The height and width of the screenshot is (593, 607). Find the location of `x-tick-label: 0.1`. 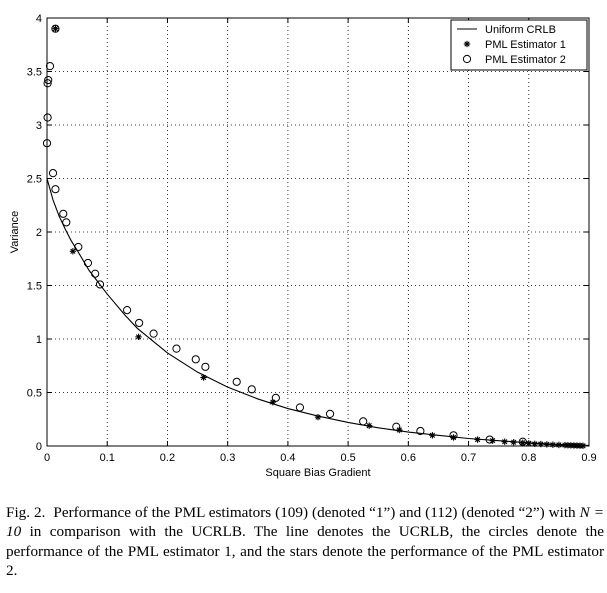

x-tick-label: 0.1 is located at coordinates (107, 458).